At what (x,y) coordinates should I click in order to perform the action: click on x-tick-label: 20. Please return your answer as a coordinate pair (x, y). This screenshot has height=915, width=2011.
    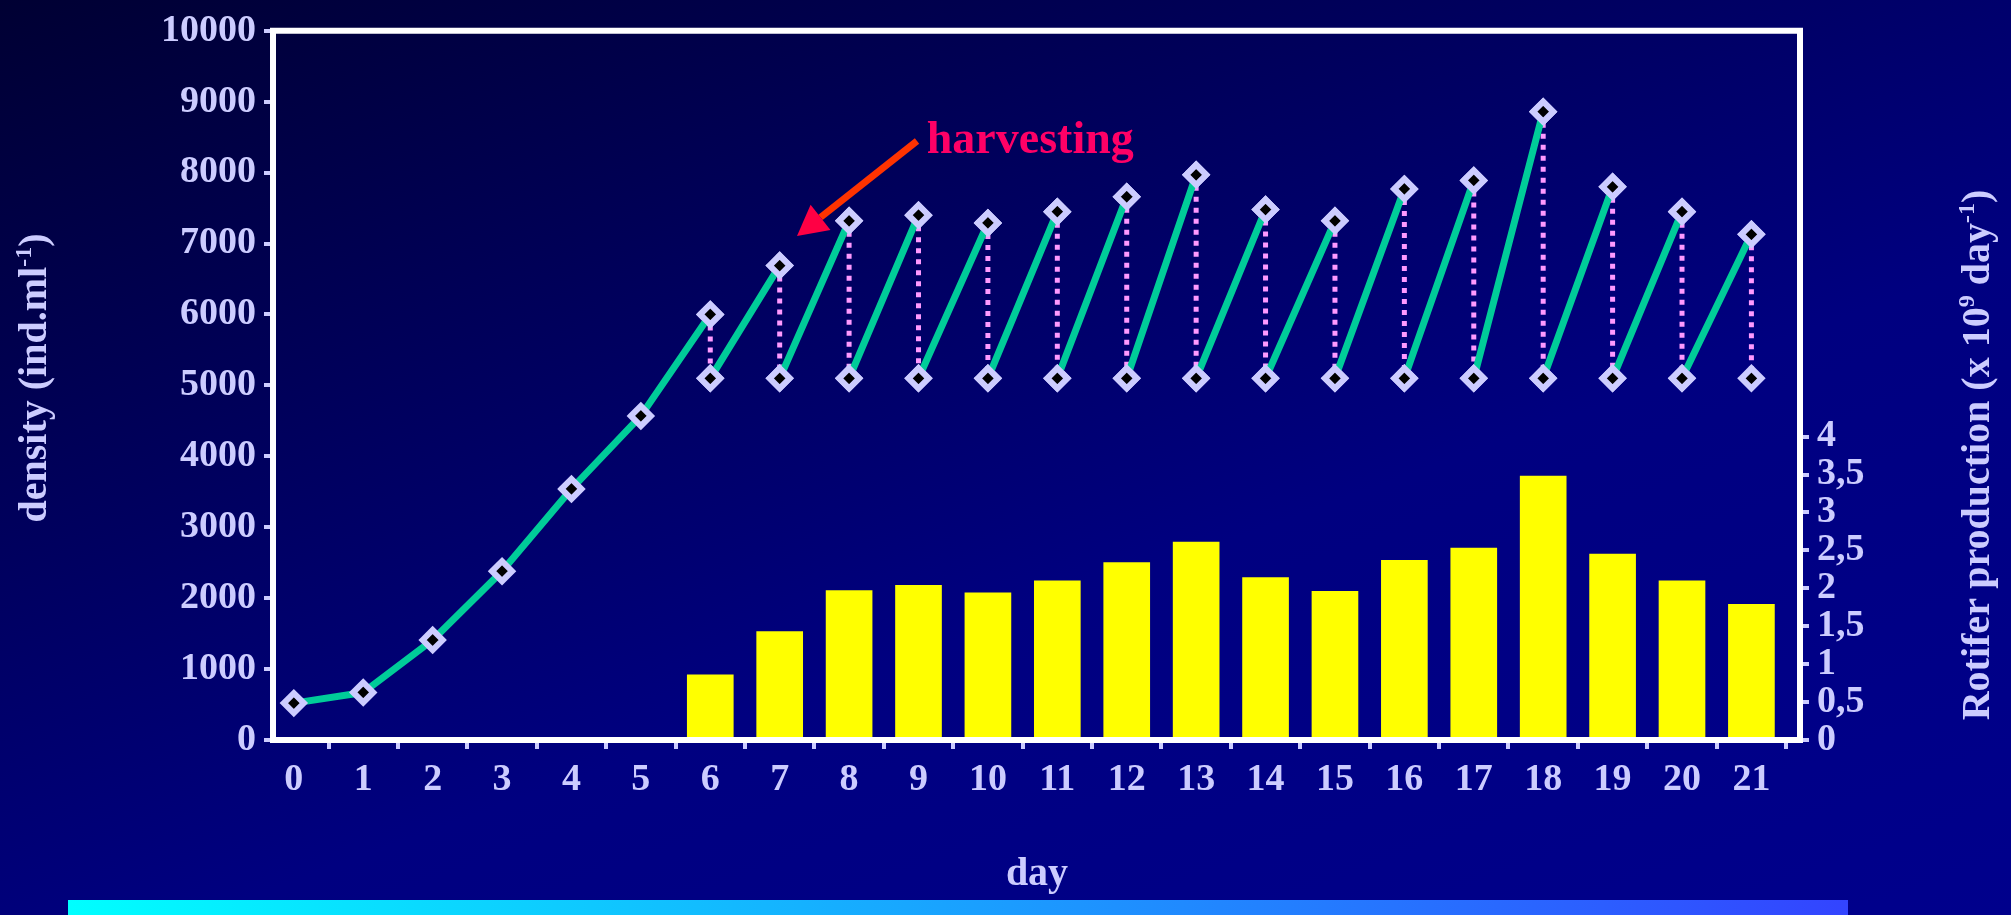
    Looking at the image, I should click on (1682, 776).